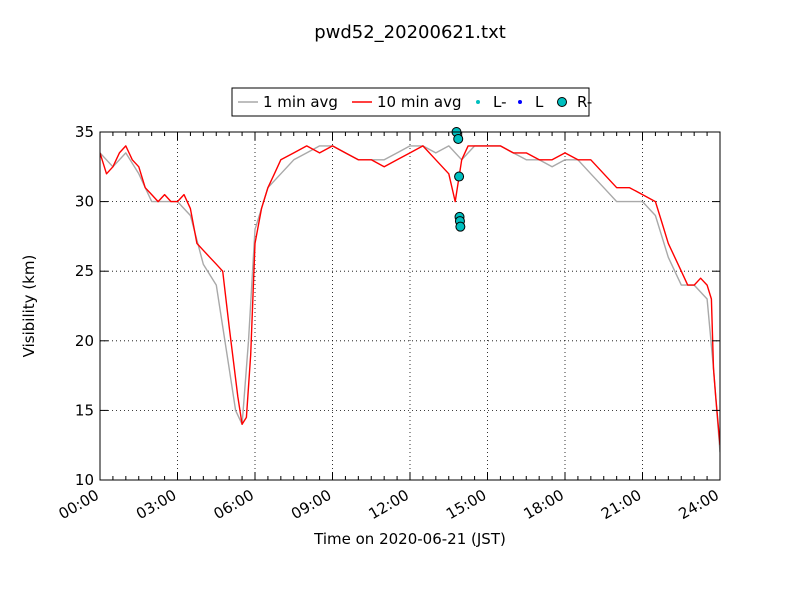  I want to click on legend: 1 min avg 10 min avg L- L R-, so click(411, 102).